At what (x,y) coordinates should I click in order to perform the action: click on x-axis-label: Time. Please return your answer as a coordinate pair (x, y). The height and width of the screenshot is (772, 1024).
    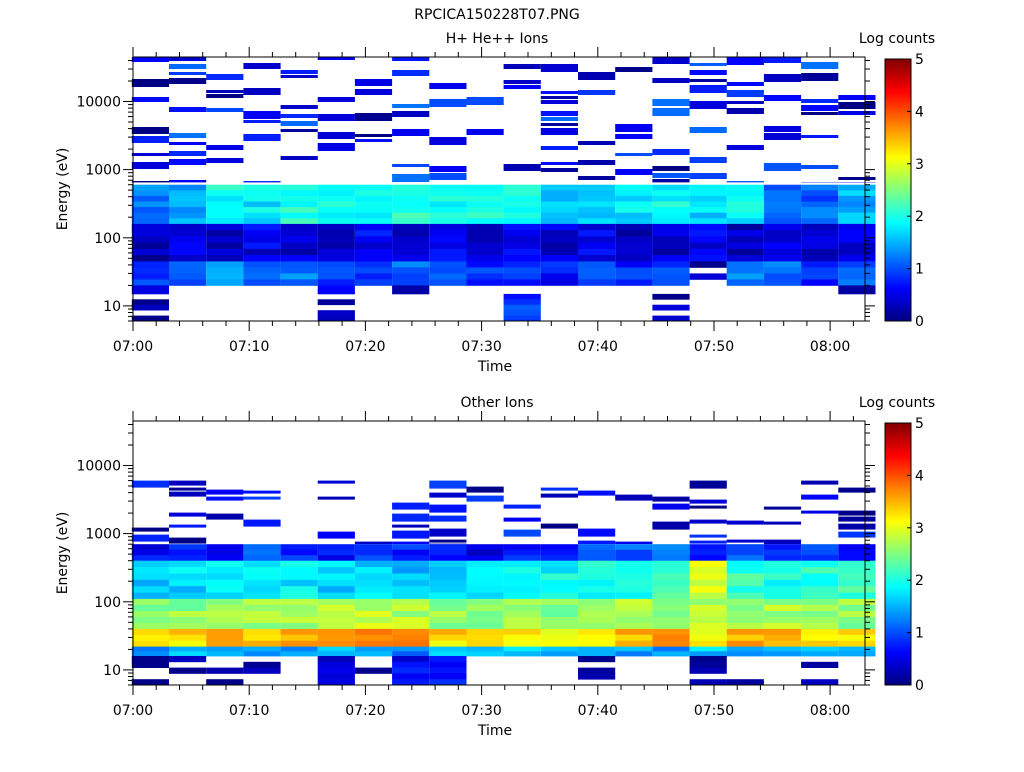
    Looking at the image, I should click on (494, 367).